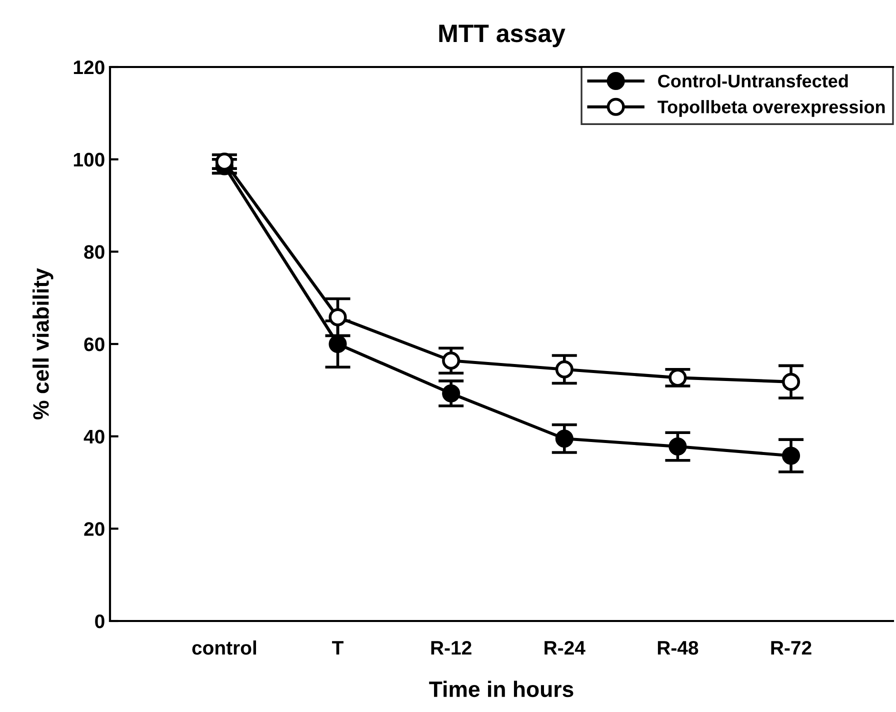 The height and width of the screenshot is (712, 896). What do you see at coordinates (94, 344) in the screenshot?
I see `y-tick-label: 60` at bounding box center [94, 344].